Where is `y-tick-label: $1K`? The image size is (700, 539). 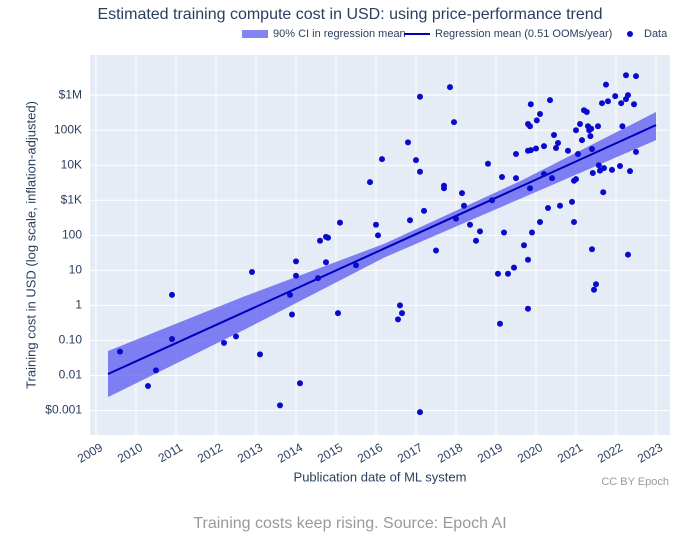
y-tick-label: $1K is located at coordinates (71, 199).